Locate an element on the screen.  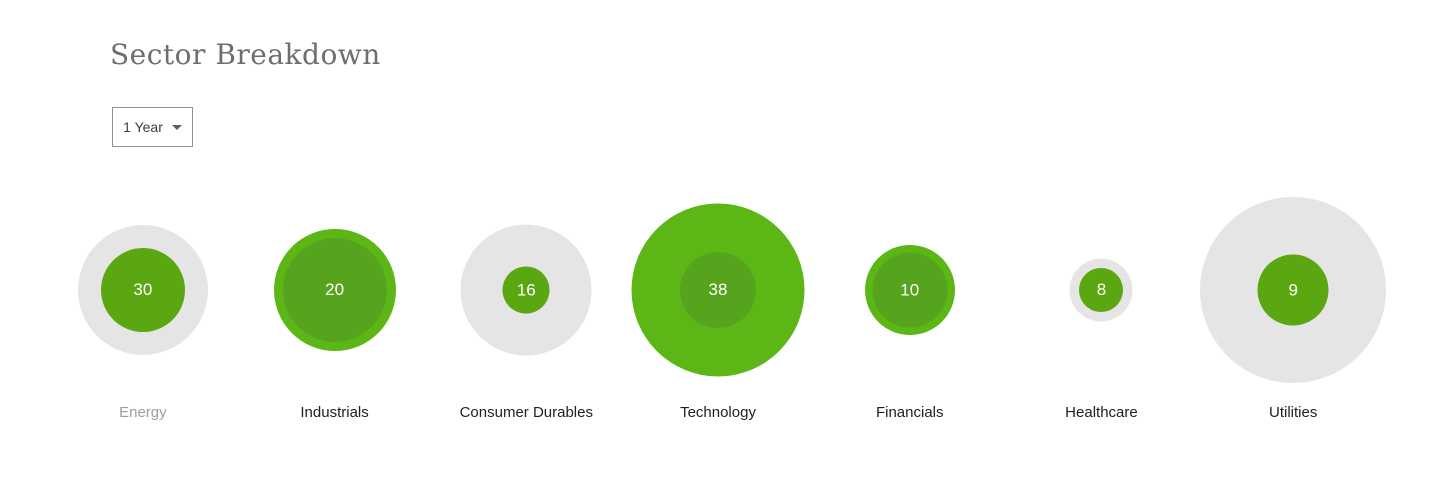
inner-circle: 10 is located at coordinates (910, 290).